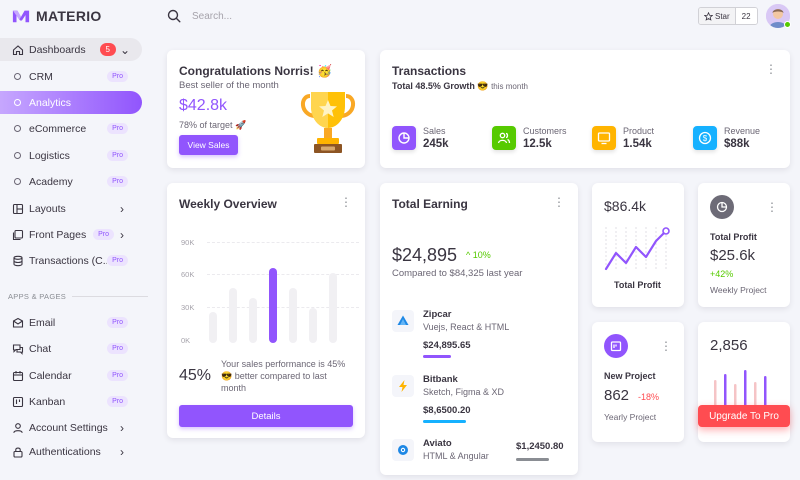 This screenshot has width=800, height=480. What do you see at coordinates (203, 105) in the screenshot?
I see `congrats-amount: $42.8k` at bounding box center [203, 105].